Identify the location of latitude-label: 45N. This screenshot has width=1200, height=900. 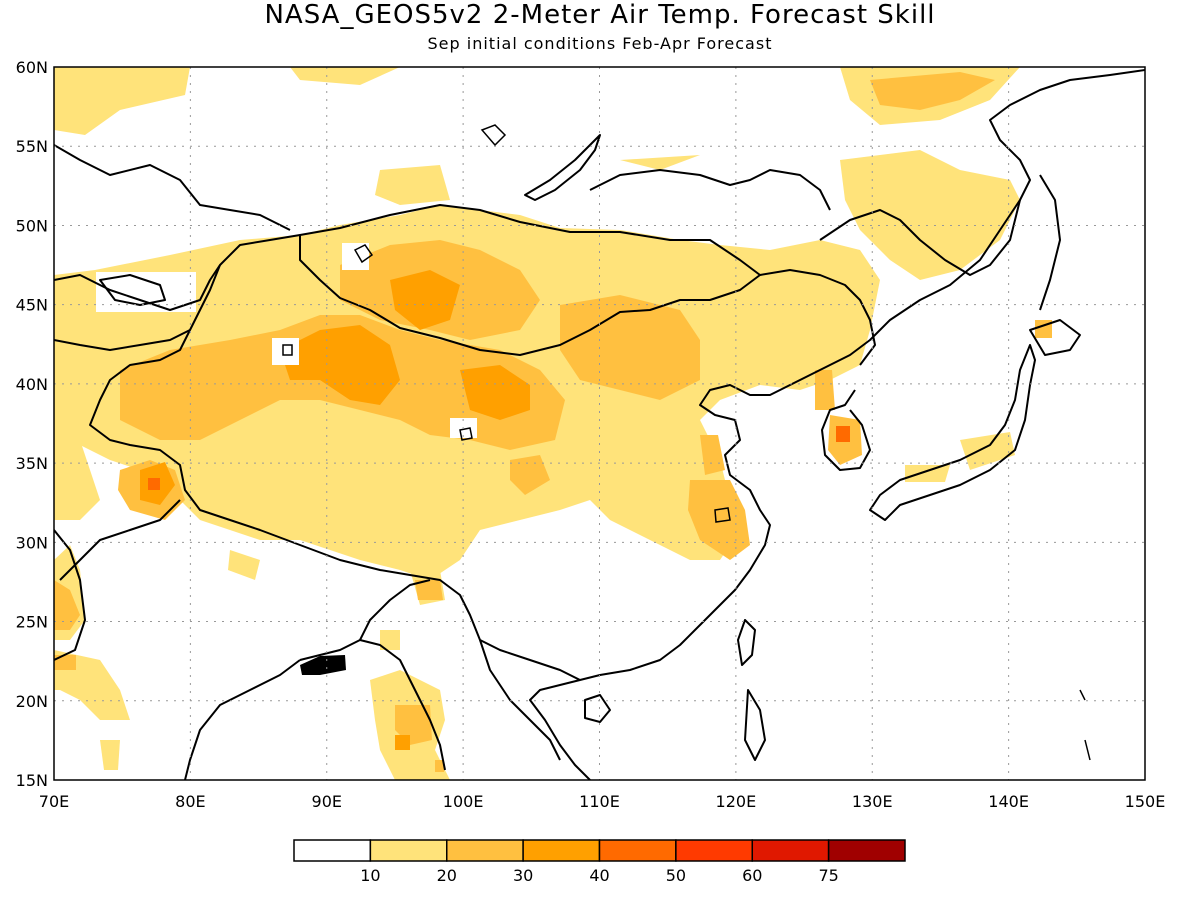
(32, 305).